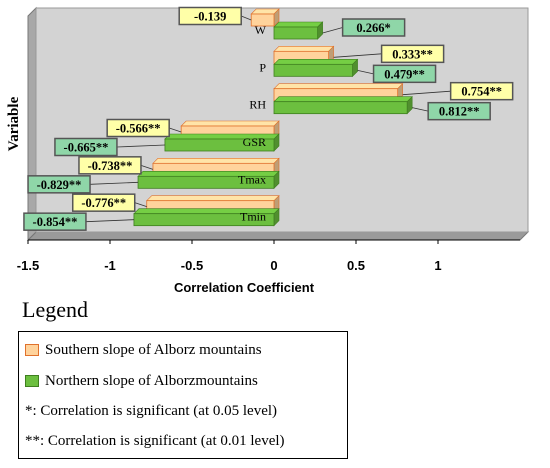 Image resolution: width=550 pixels, height=468 pixels. I want to click on category-label: W, so click(261, 30).